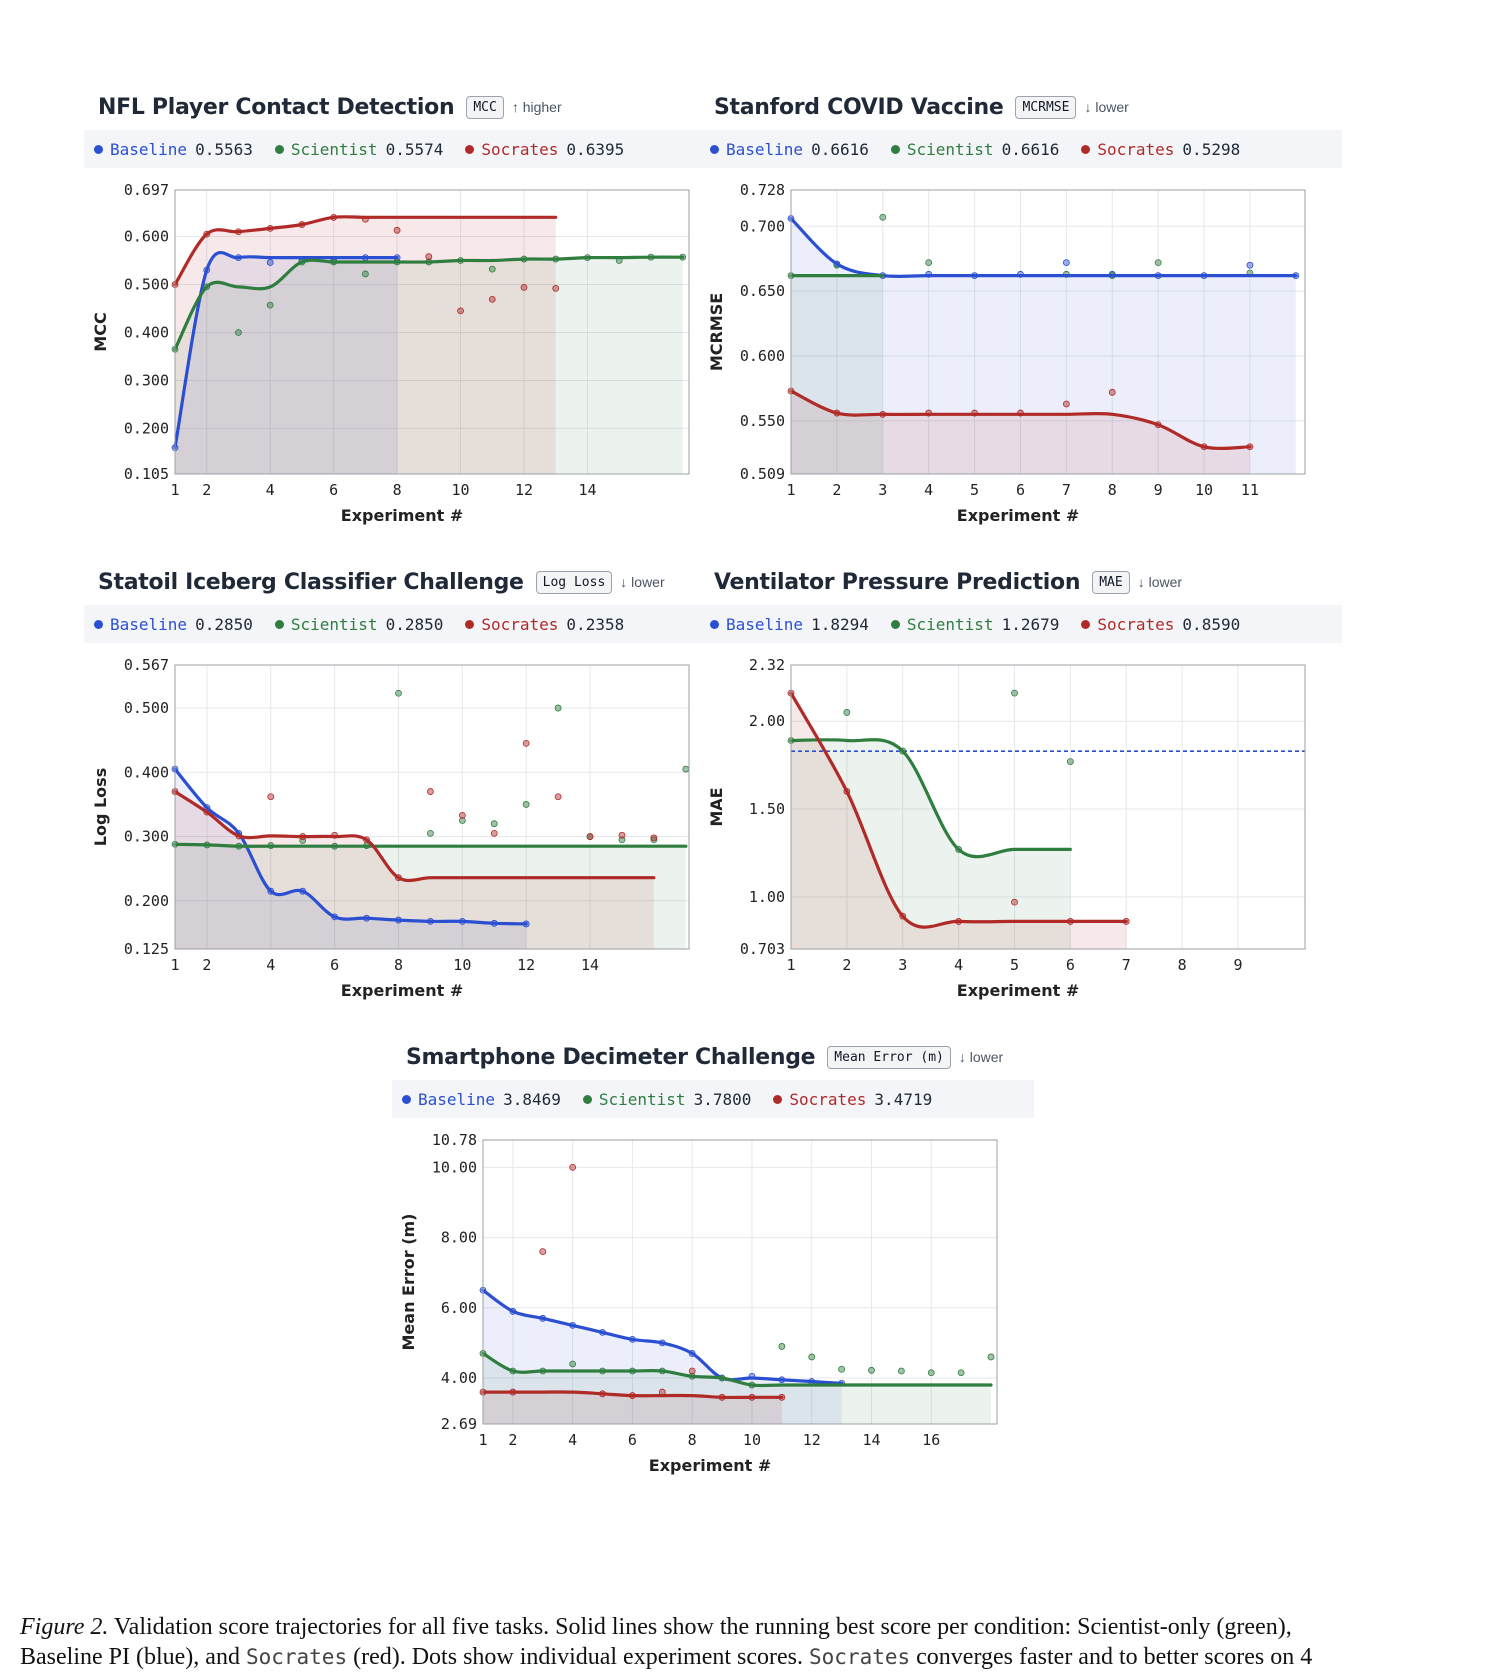  I want to click on legend-item-baseline: Baseline 1.8294, so click(789, 624).